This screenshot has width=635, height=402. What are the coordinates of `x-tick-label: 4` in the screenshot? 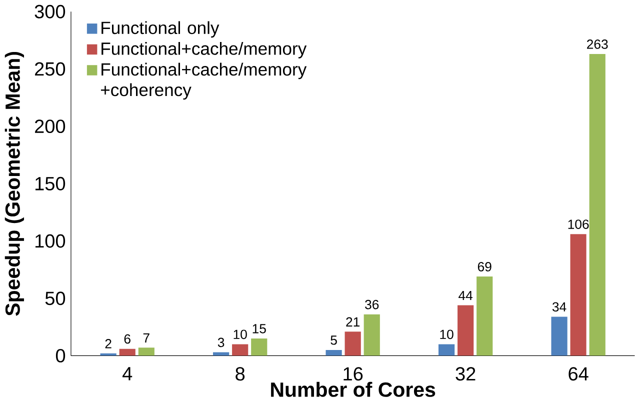 It's located at (127, 373).